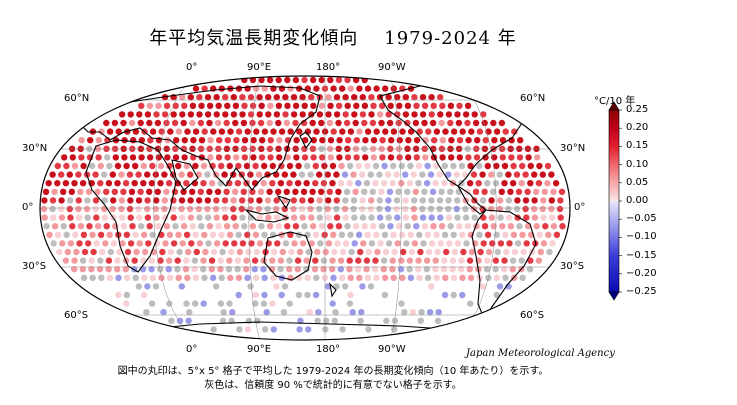 Image resolution: width=737 pixels, height=405 pixels. What do you see at coordinates (637, 200) in the screenshot?
I see `colorbar-tick-label: 0.00` at bounding box center [637, 200].